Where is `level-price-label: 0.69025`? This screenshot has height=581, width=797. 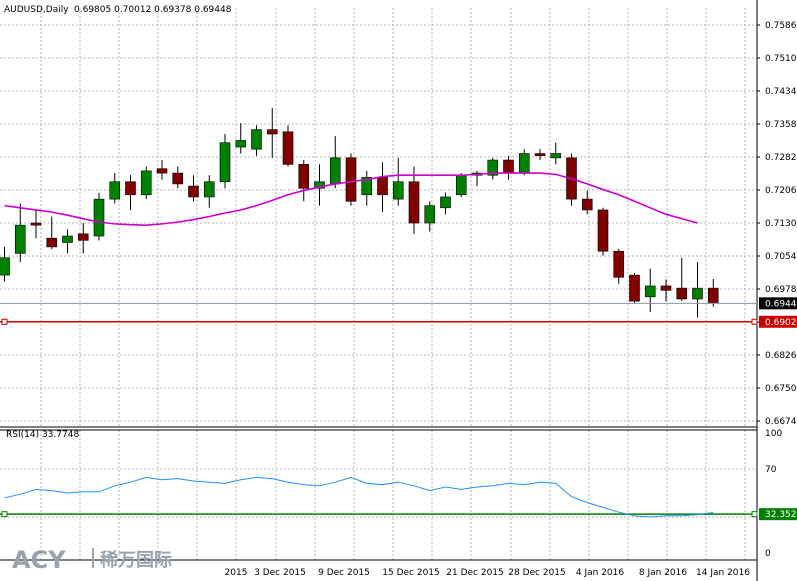 level-price-label: 0.69025 is located at coordinates (781, 323).